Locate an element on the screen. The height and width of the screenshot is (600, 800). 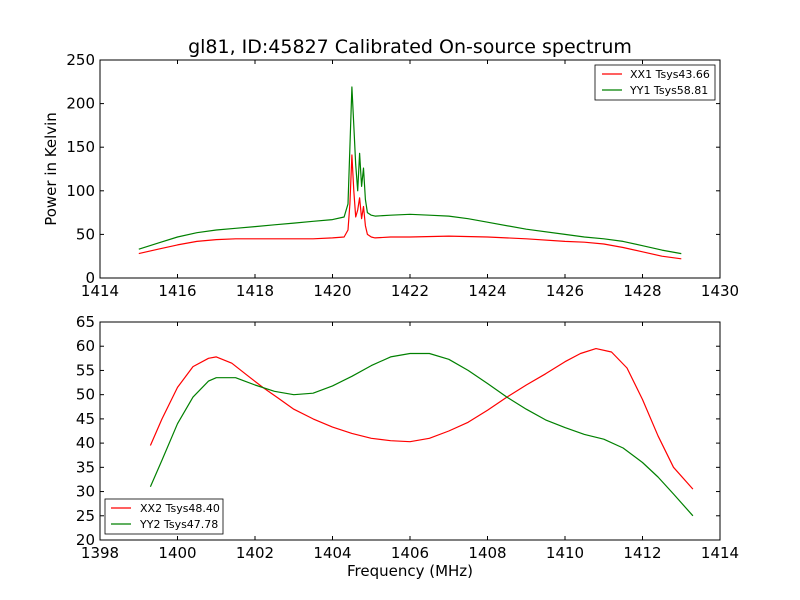
top-x-tick-label: 1424 is located at coordinates (487, 291).